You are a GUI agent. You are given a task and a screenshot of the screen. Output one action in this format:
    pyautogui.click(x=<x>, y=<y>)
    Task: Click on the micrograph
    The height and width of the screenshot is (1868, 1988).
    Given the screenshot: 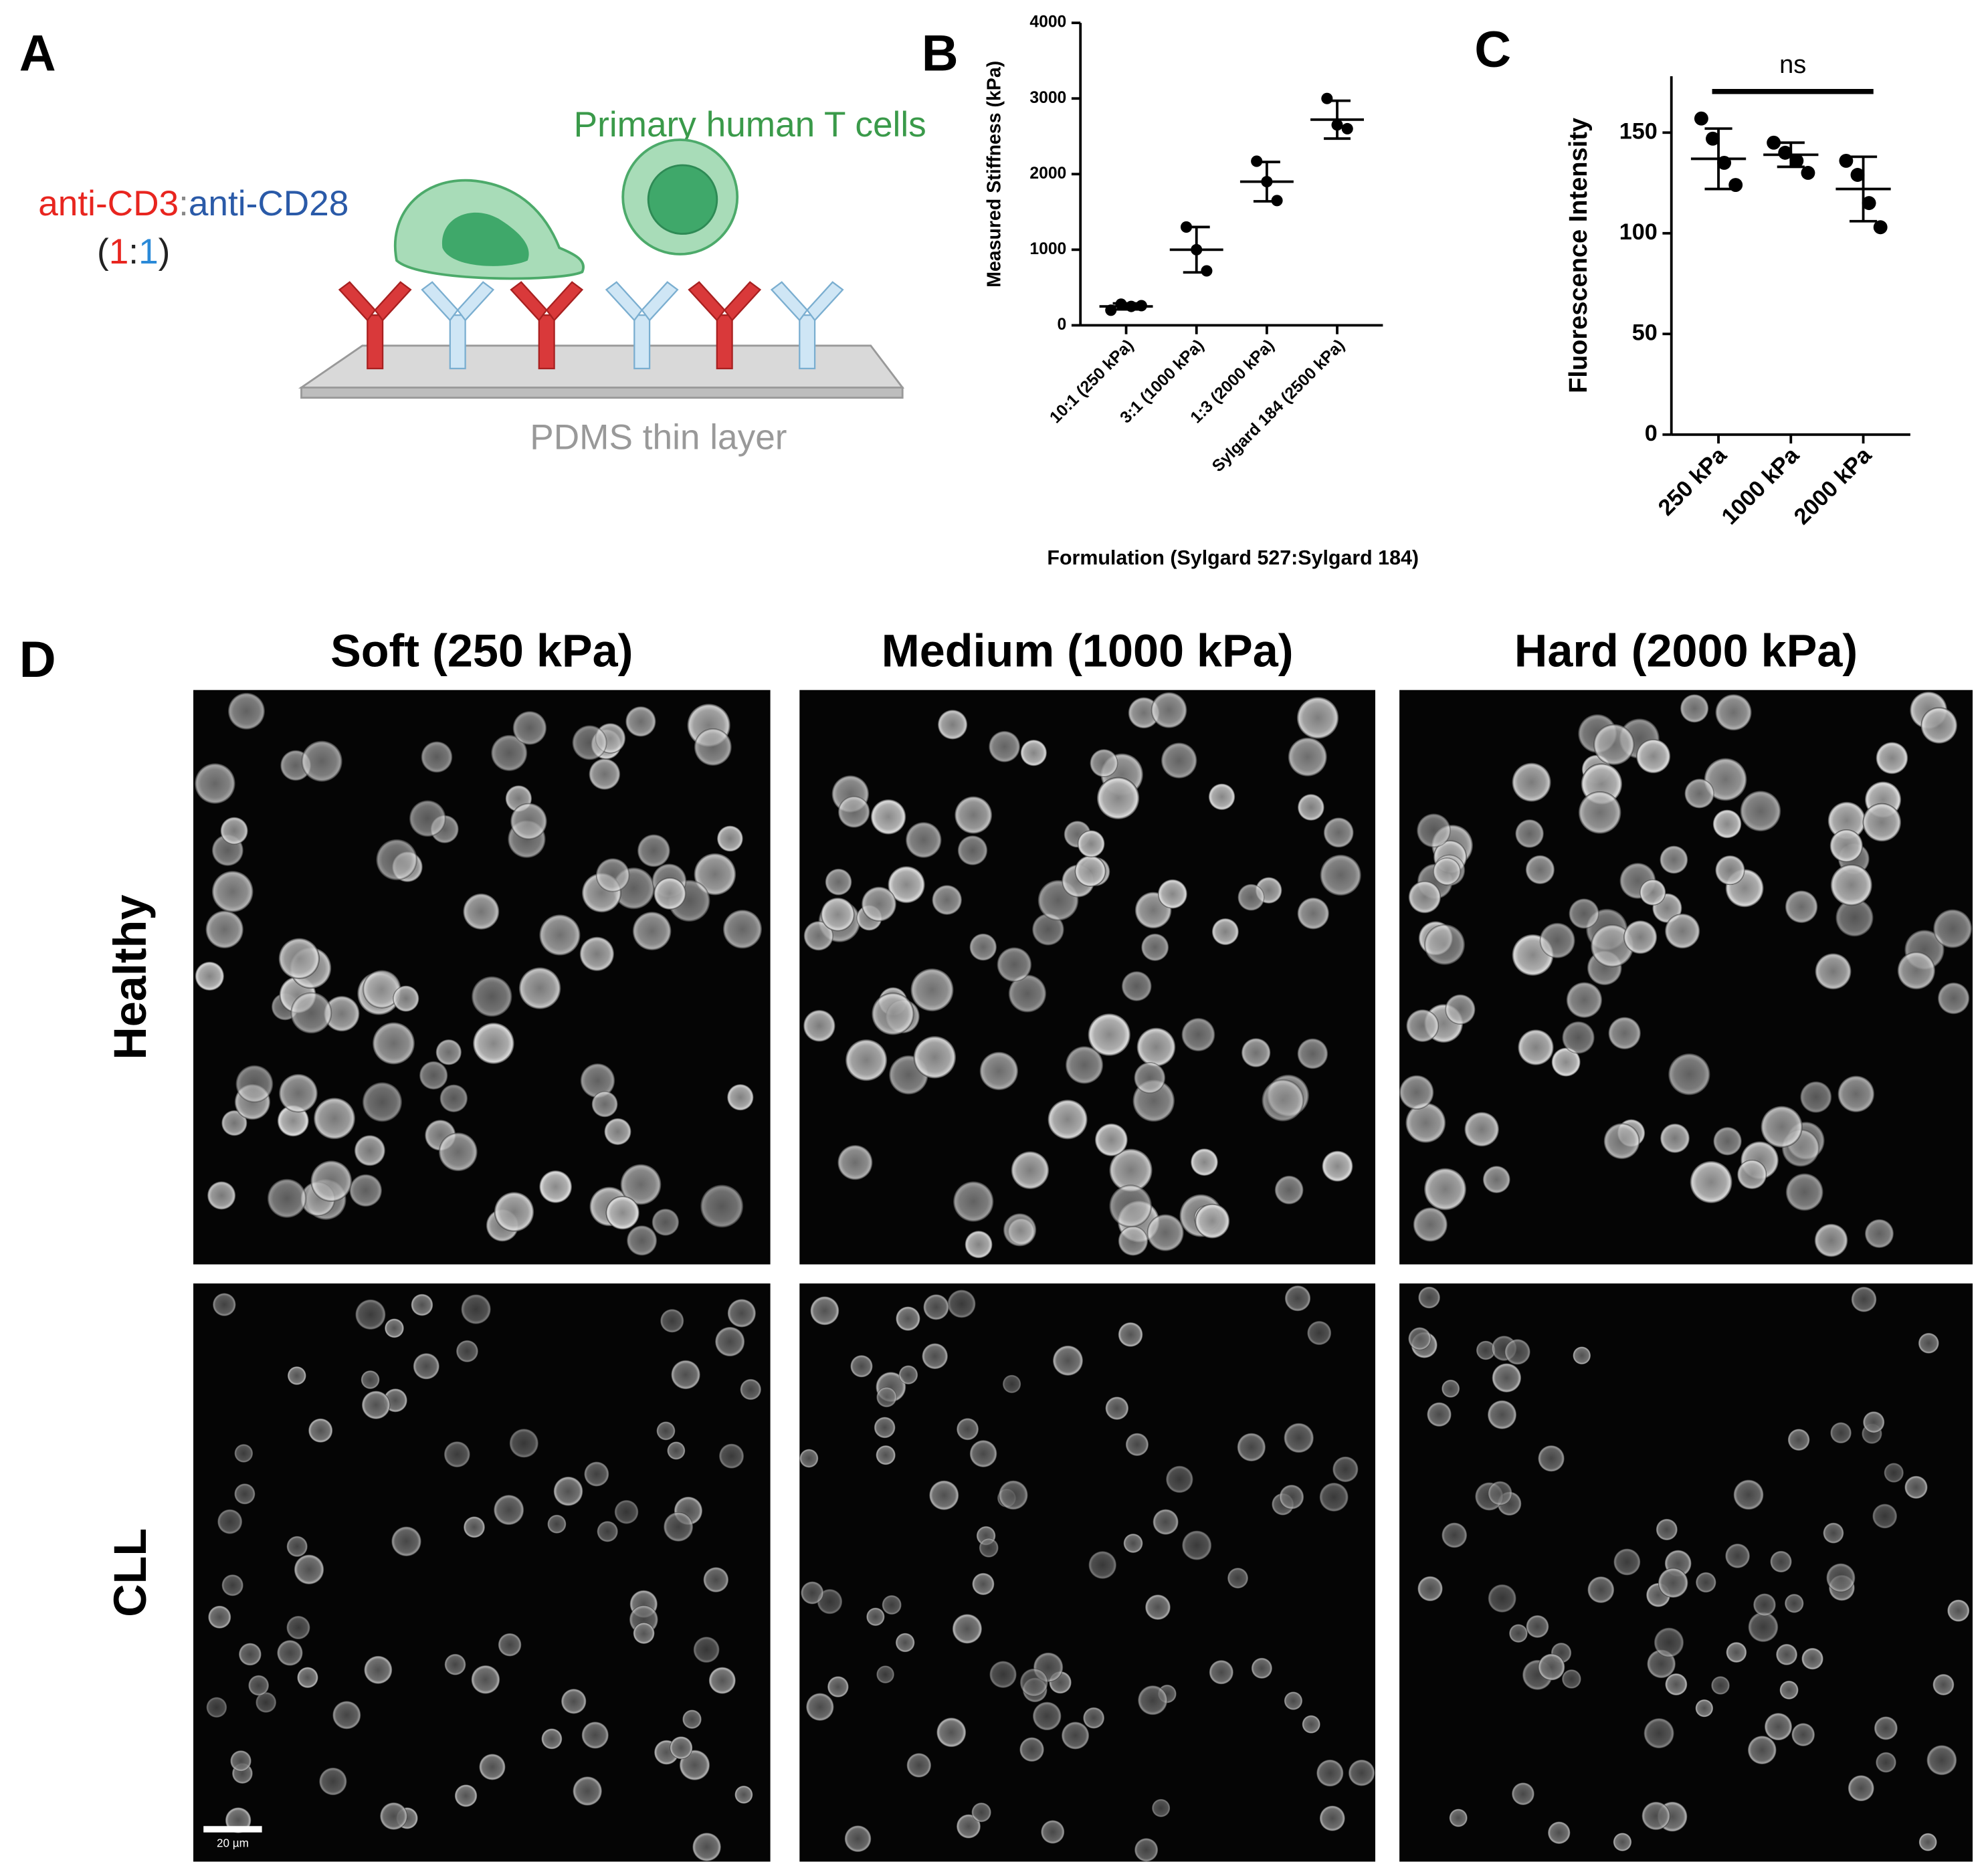 What is the action you would take?
    pyautogui.click(x=1087, y=977)
    